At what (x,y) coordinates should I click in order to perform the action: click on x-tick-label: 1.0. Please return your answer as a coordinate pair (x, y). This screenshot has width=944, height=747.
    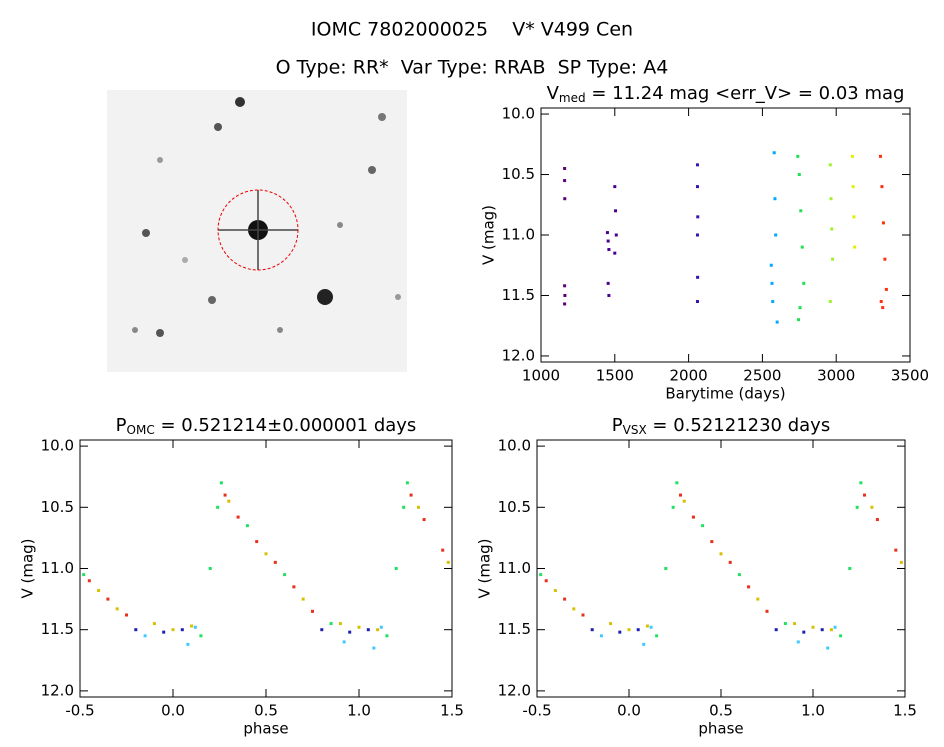
    Looking at the image, I should click on (813, 711).